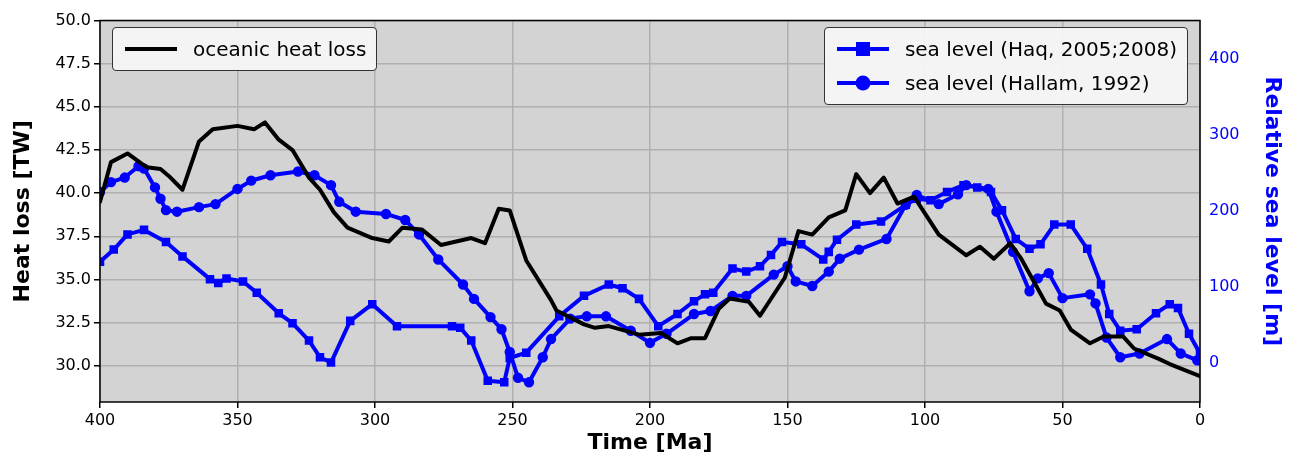  Describe the element at coordinates (73, 106) in the screenshot. I see `y-tick-label: 45.0` at that location.